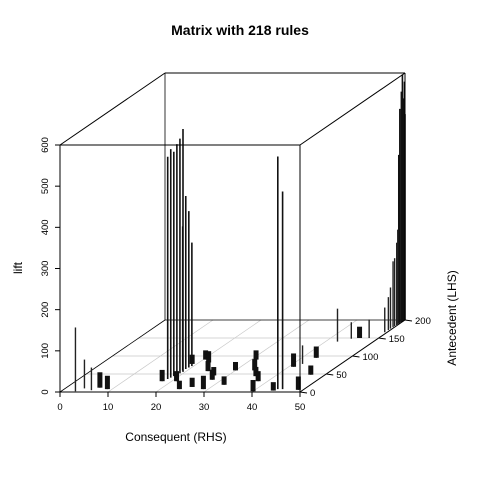 This screenshot has height=480, width=480. Describe the element at coordinates (45, 310) in the screenshot. I see `z-tick-label: 200` at that location.